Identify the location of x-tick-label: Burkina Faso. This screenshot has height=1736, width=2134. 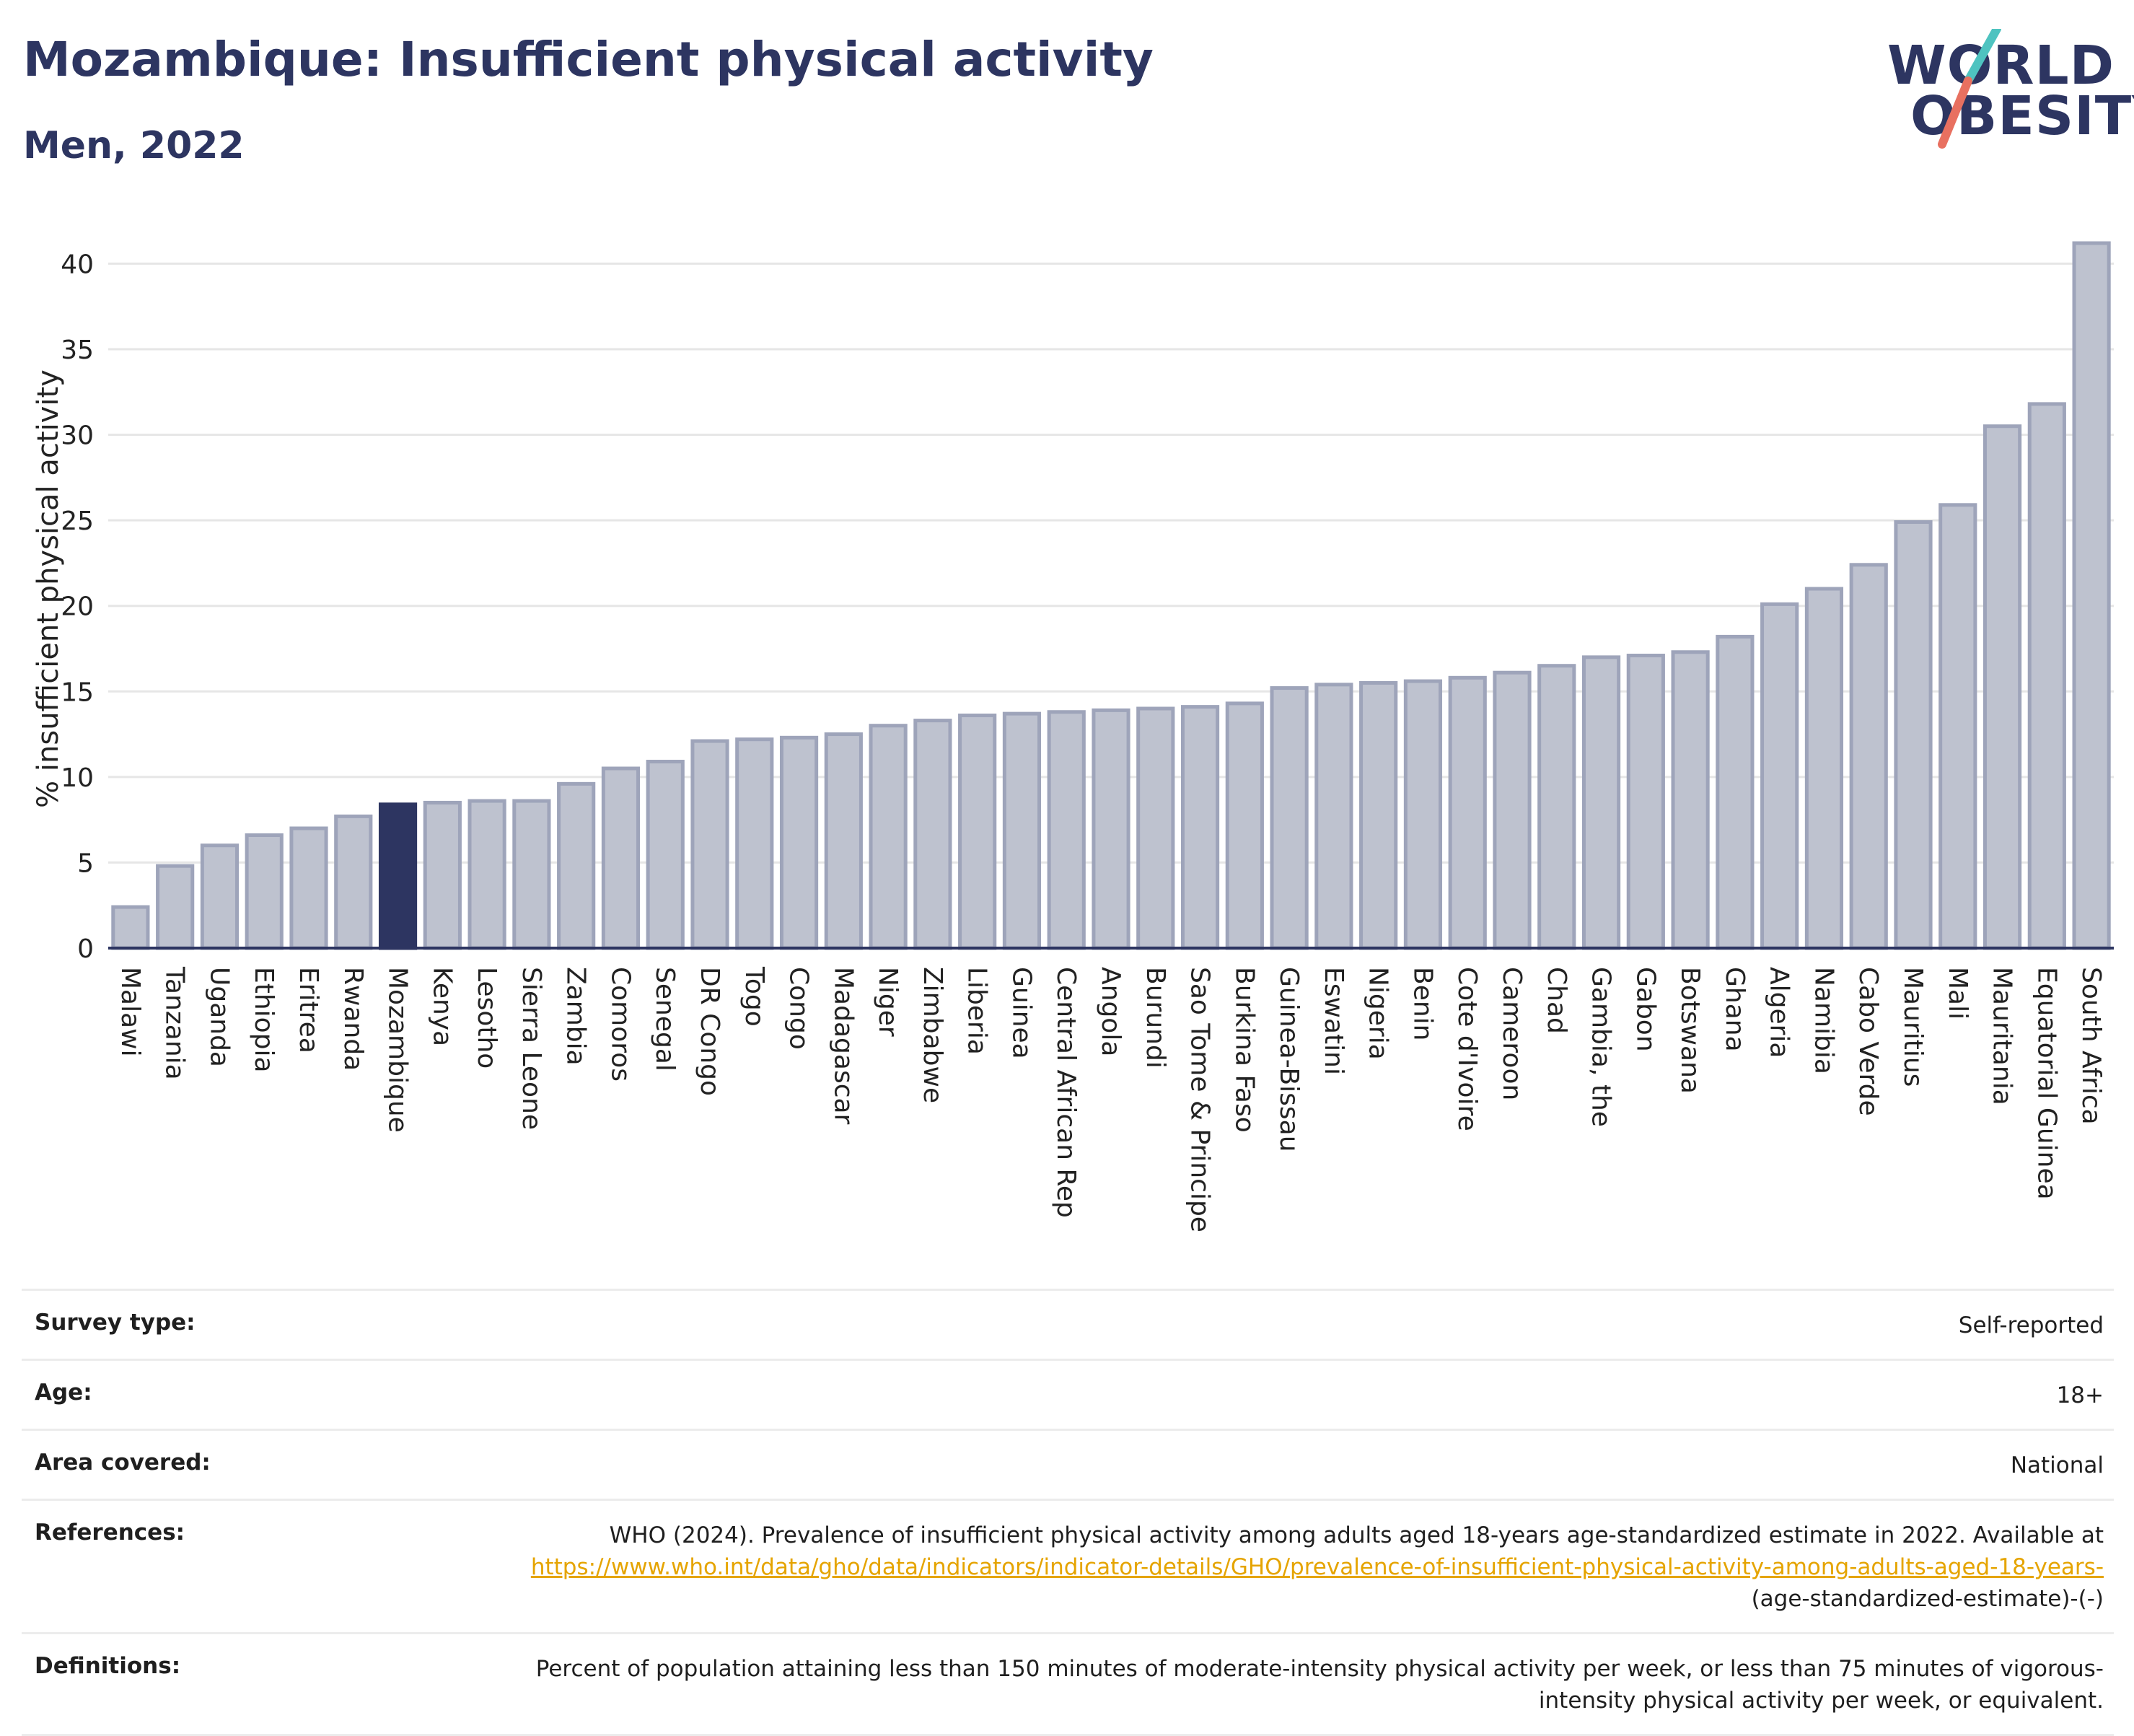
(1244, 1050).